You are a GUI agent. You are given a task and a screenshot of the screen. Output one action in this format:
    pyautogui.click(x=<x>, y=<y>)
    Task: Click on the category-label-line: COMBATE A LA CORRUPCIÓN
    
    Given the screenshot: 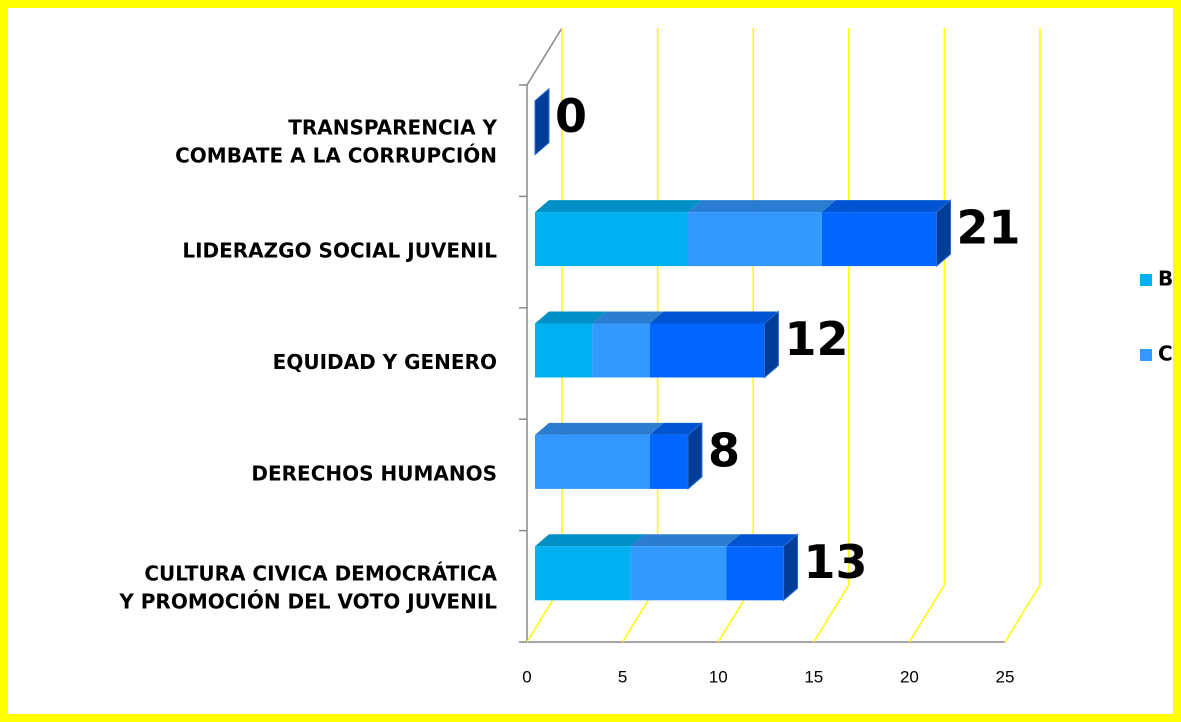 What is the action you would take?
    pyautogui.click(x=336, y=155)
    